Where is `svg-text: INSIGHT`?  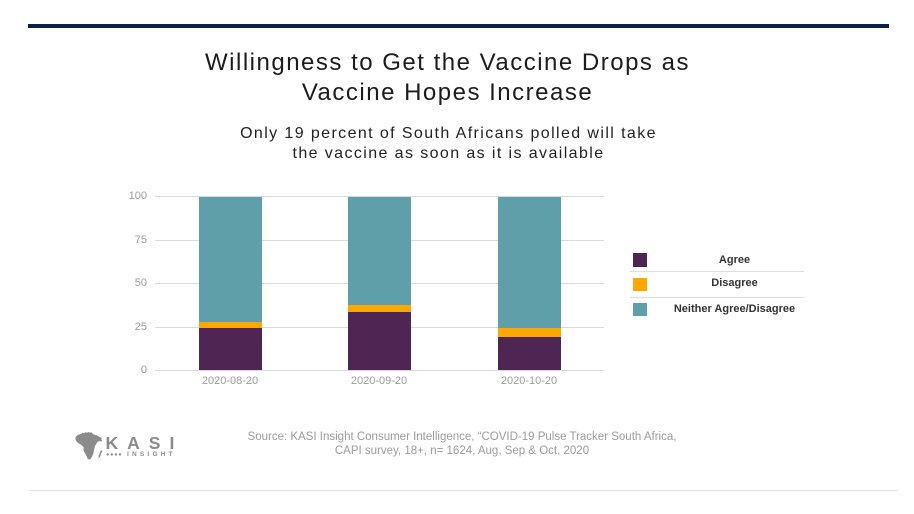
svg-text: INSIGHT is located at coordinates (151, 454).